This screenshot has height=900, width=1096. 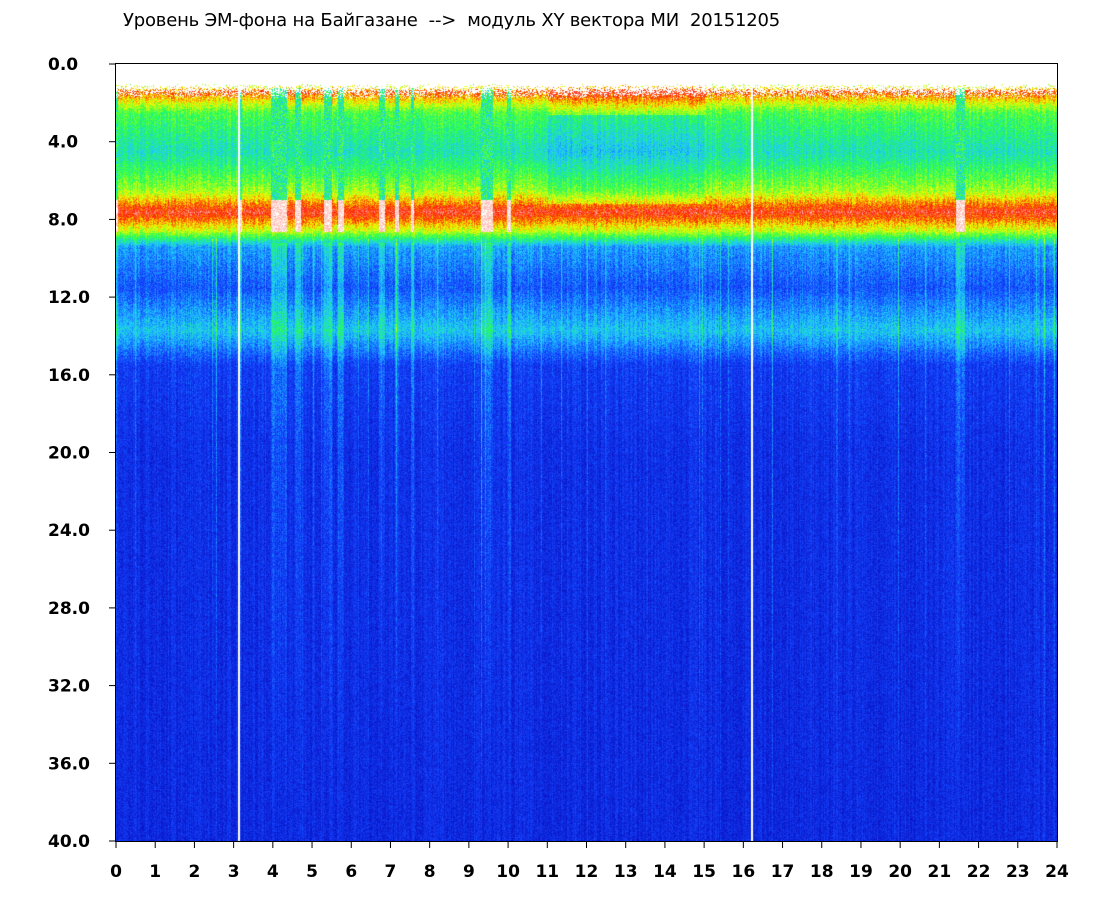 I want to click on y-tick-label: 0.0, so click(x=63, y=65).